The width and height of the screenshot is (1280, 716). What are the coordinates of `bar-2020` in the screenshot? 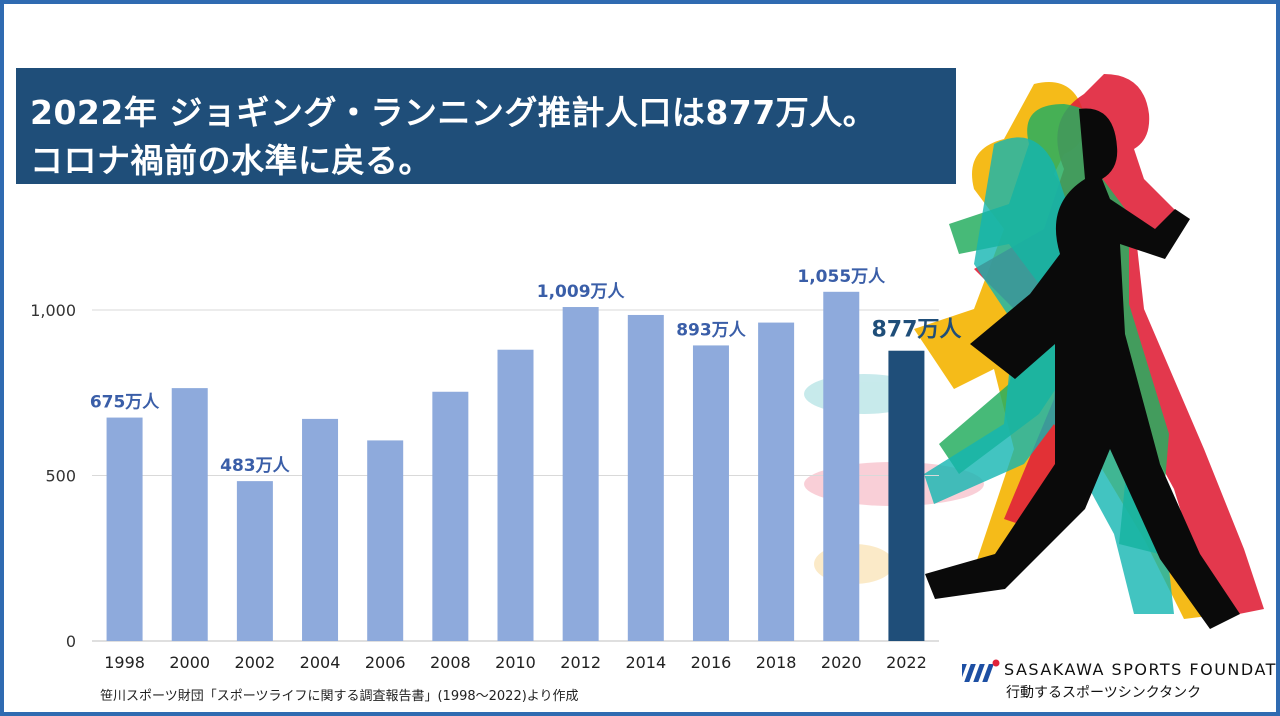 It's located at (841, 466).